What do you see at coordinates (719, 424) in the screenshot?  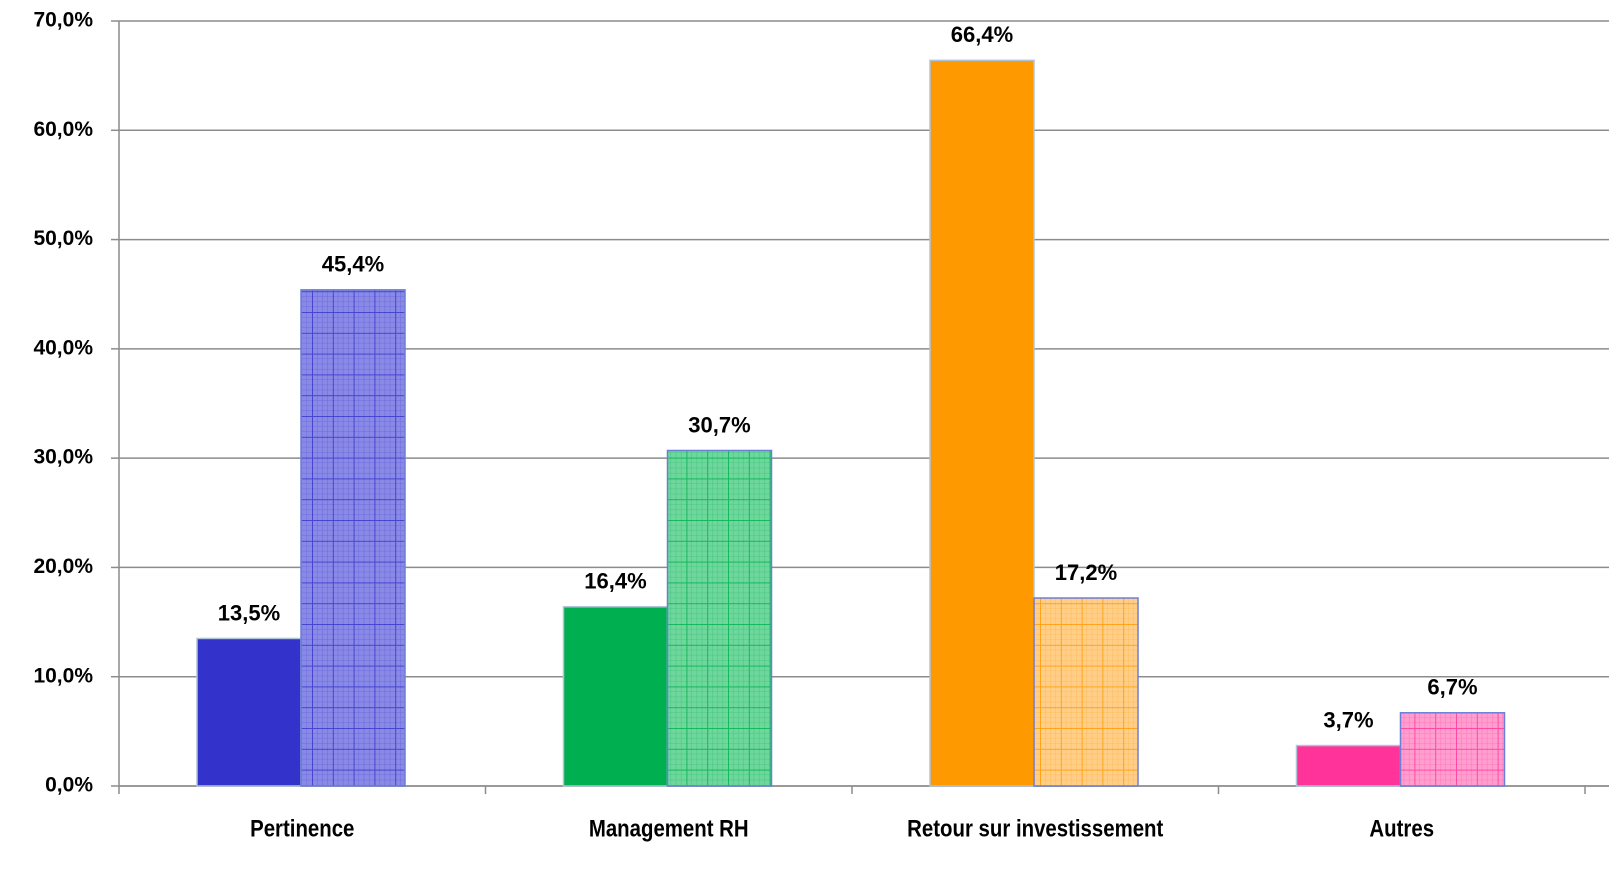 I see `value-label: 30,7%` at bounding box center [719, 424].